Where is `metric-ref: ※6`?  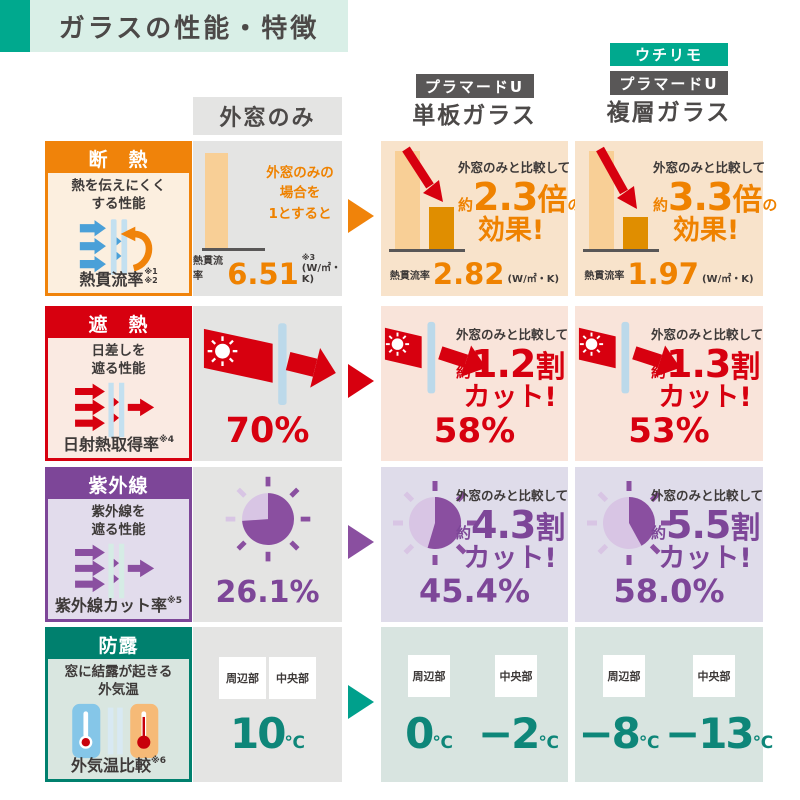
metric-ref: ※6 is located at coordinates (159, 761).